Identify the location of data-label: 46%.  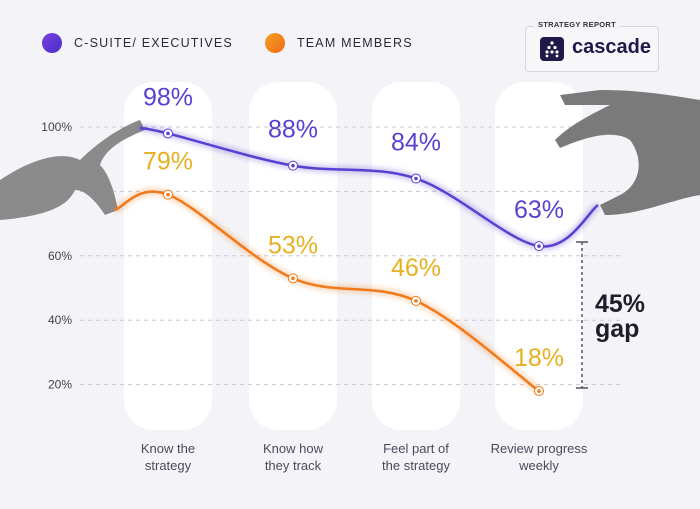
(416, 268).